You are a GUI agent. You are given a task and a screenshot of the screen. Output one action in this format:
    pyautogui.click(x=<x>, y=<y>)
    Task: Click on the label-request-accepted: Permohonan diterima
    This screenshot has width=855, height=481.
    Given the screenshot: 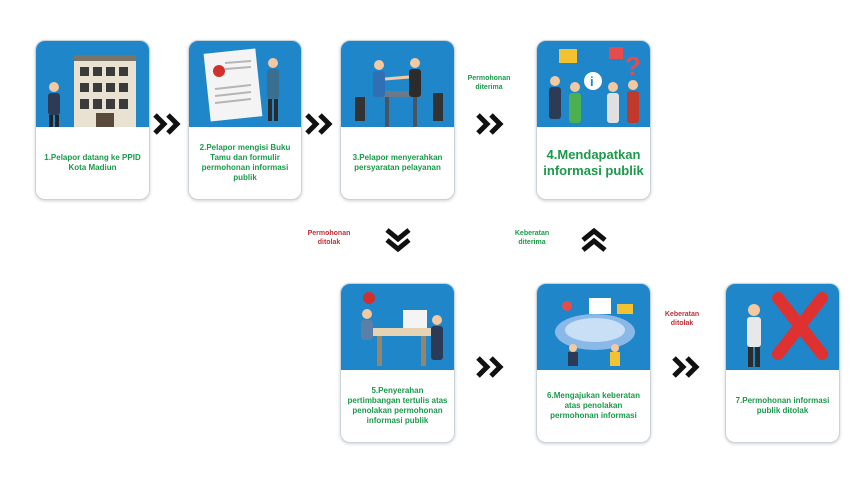 What is the action you would take?
    pyautogui.click(x=489, y=83)
    